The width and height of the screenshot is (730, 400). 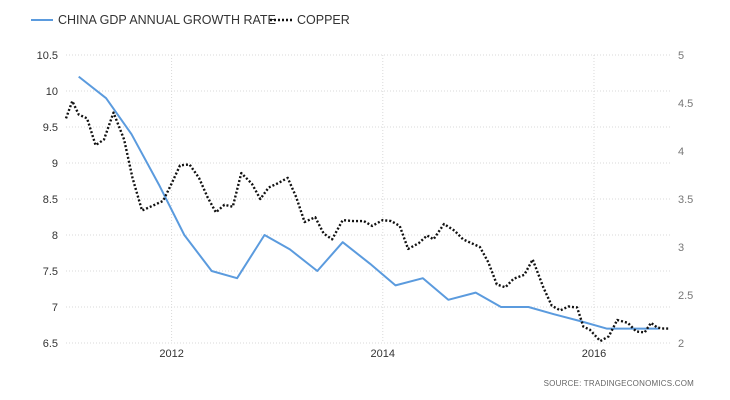 What do you see at coordinates (323, 20) in the screenshot?
I see `legend-label-copper: COPPER` at bounding box center [323, 20].